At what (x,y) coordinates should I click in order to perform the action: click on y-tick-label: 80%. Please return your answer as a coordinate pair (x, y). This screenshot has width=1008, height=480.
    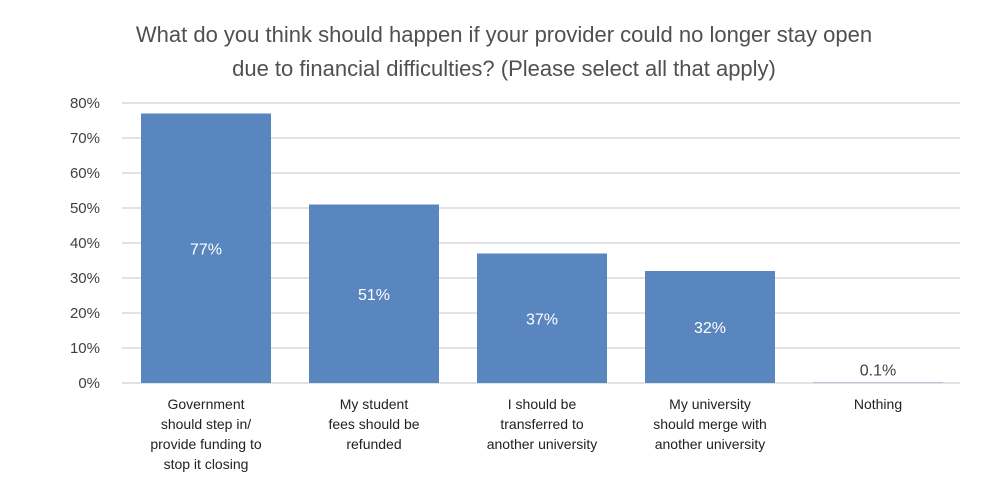
    Looking at the image, I should click on (85, 103).